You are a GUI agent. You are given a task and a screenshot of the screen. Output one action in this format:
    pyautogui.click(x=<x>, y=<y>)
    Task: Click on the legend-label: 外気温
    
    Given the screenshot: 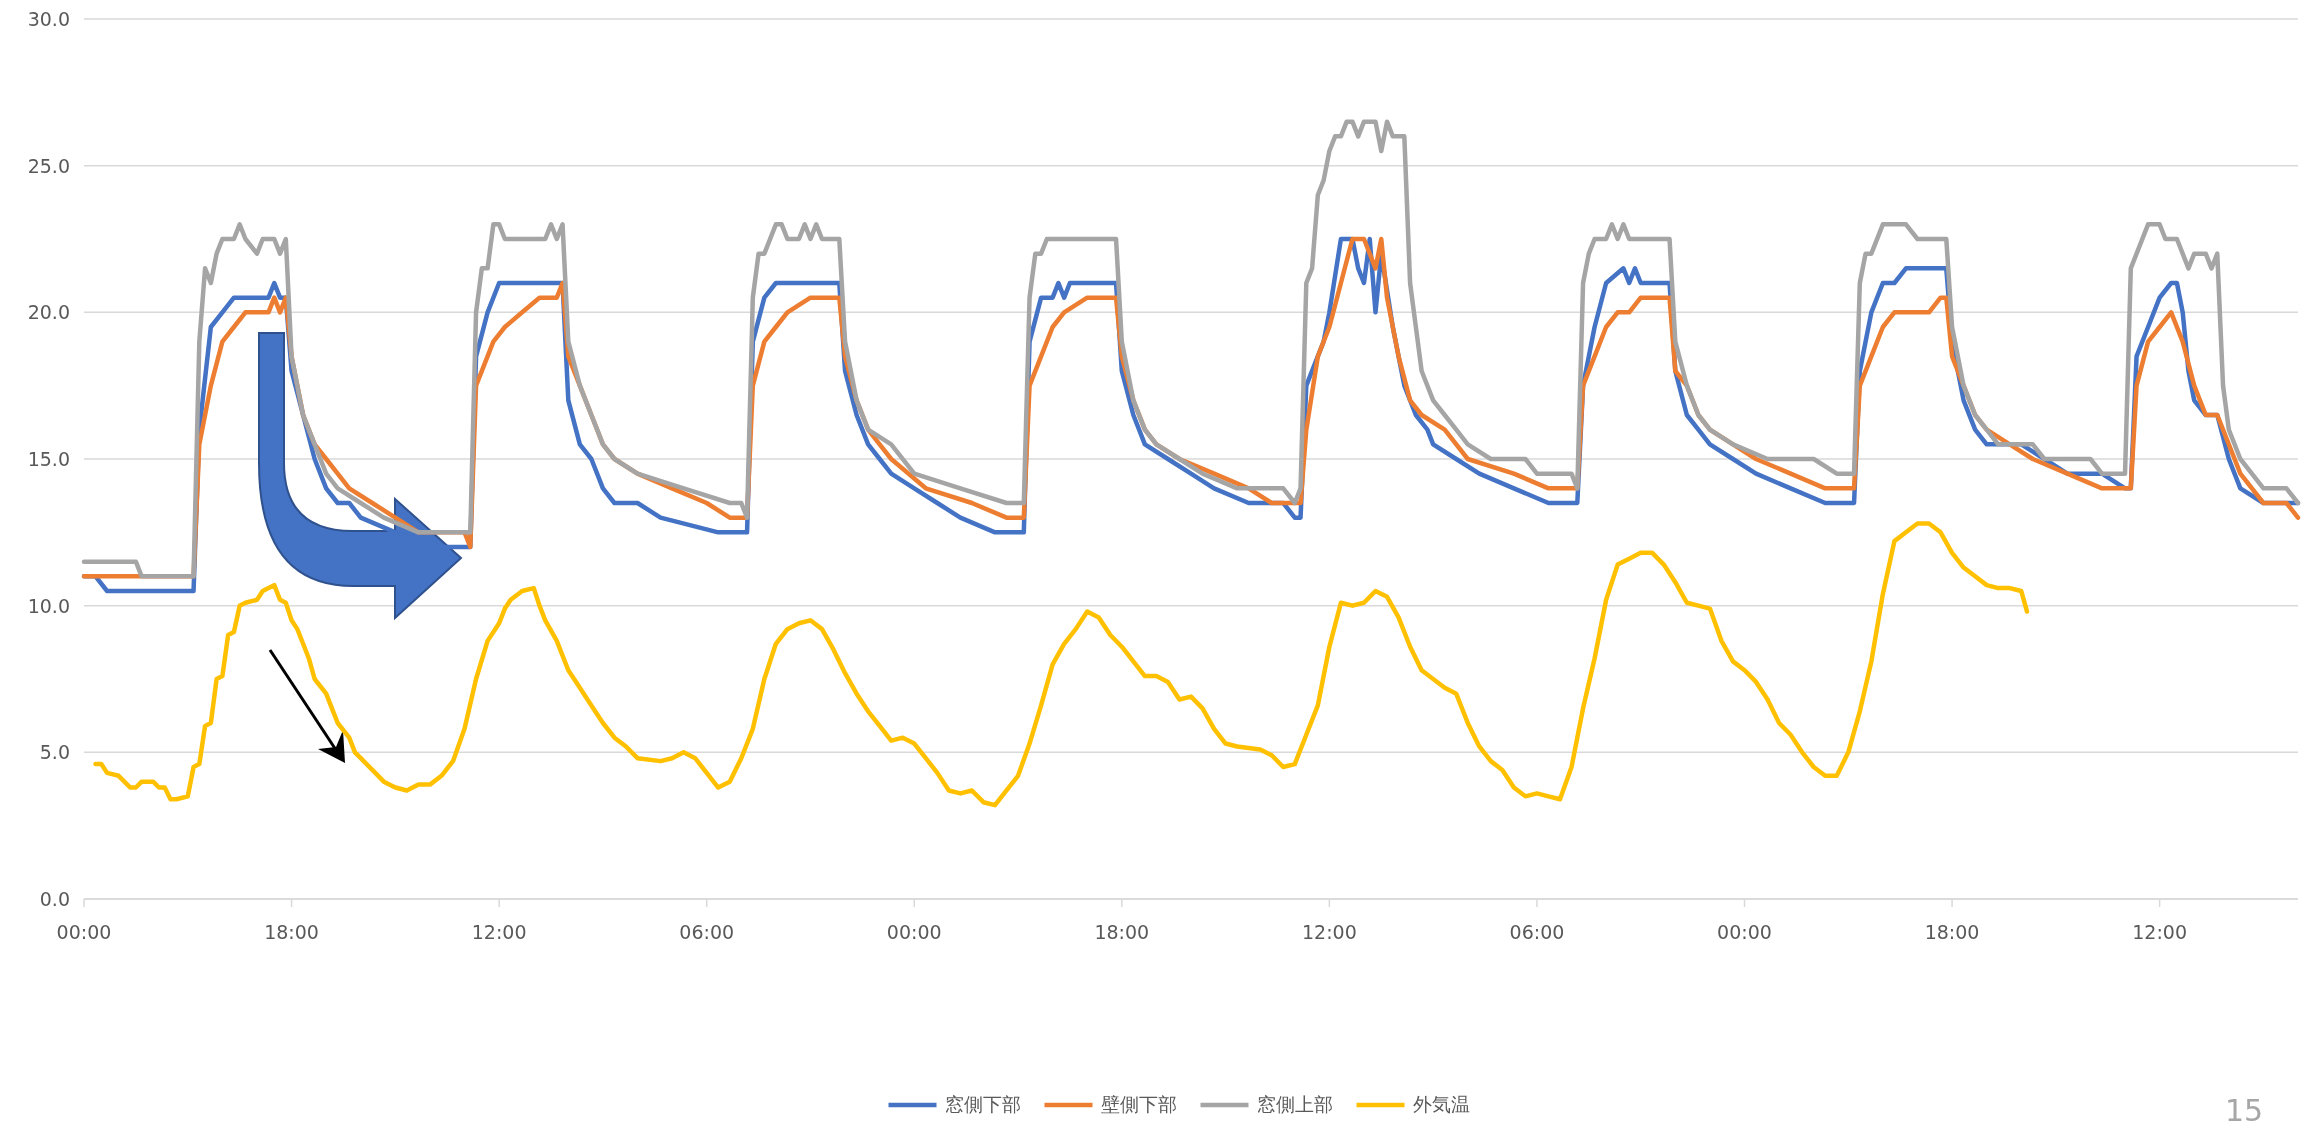 What is the action you would take?
    pyautogui.click(x=1441, y=1104)
    